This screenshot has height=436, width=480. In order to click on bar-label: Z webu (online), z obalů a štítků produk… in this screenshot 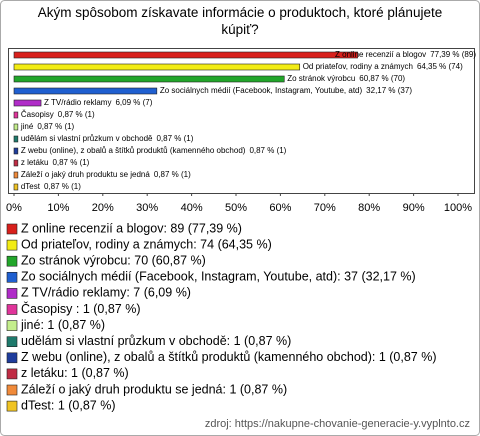, I will do `click(154, 150)`.